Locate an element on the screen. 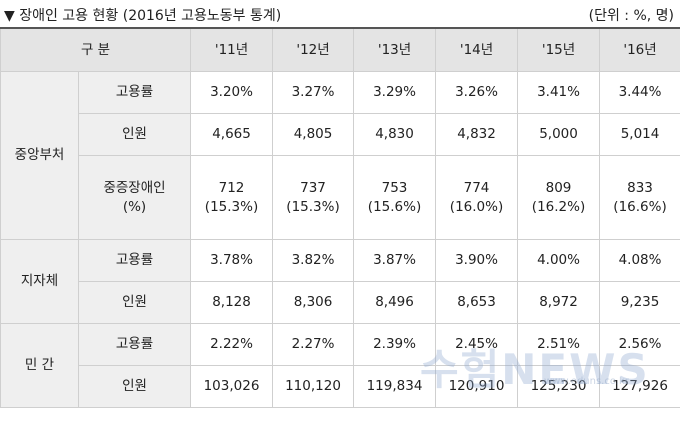 Image resolution: width=680 pixels, height=427 pixels. header-year: '14년 is located at coordinates (477, 49).